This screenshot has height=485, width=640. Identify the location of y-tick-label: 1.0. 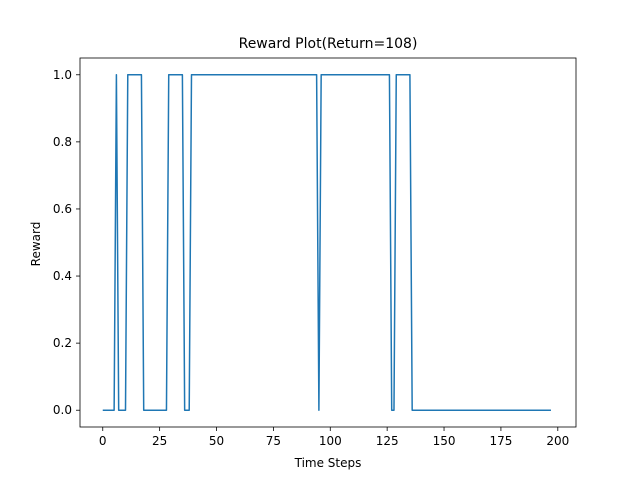
(62, 75).